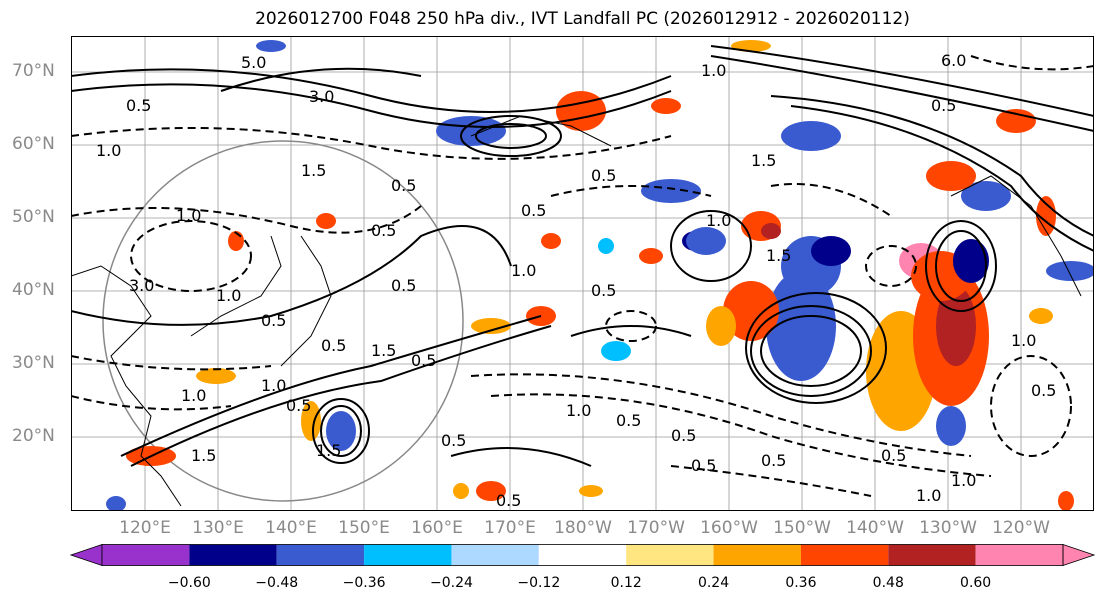  I want to click on lat-label: 30°N, so click(33, 363).